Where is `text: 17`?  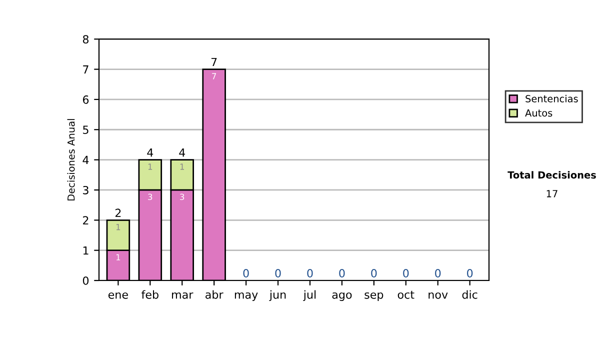
text: 17 is located at coordinates (552, 194).